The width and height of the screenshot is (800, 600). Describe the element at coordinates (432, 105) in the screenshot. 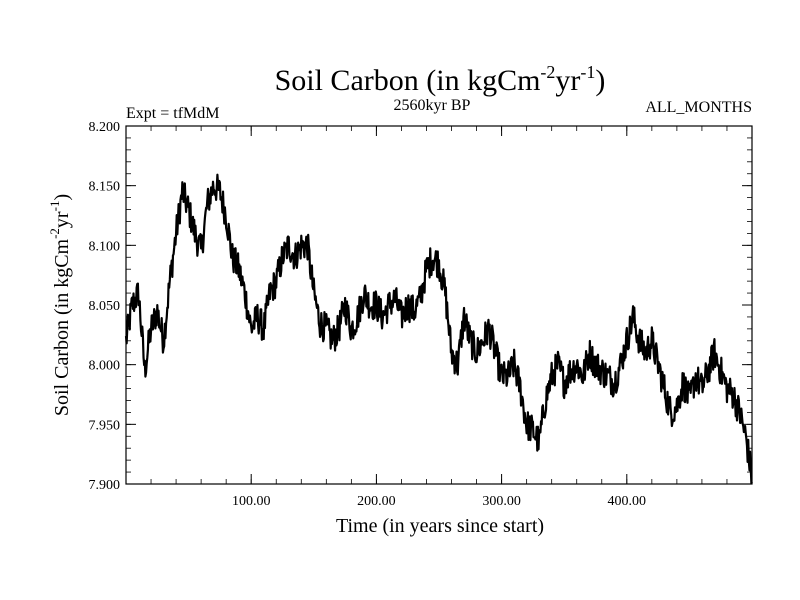

I see `period-label: 2560kyr BP` at that location.